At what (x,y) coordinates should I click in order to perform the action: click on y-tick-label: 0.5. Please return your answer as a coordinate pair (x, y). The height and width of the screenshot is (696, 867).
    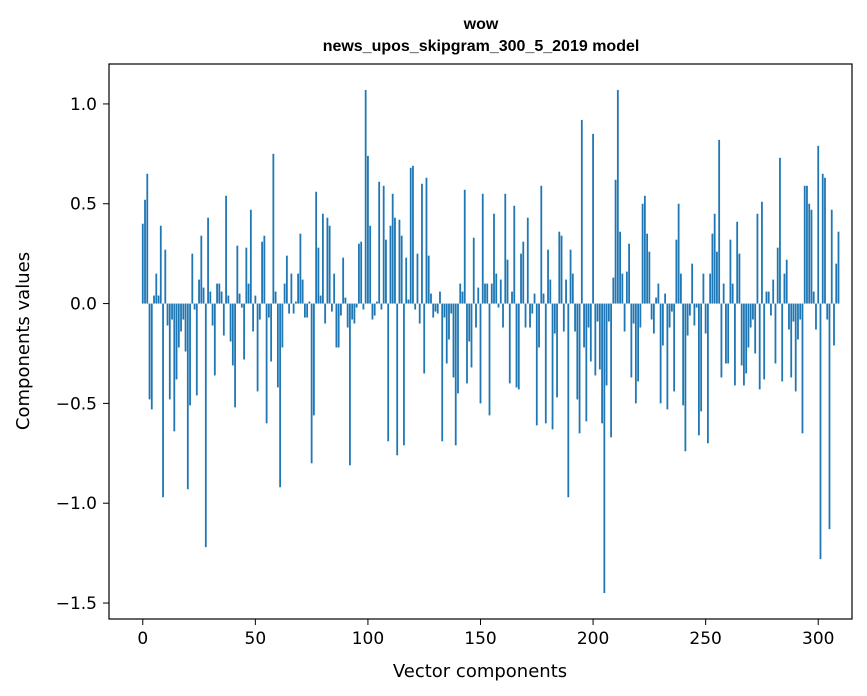
    Looking at the image, I should click on (83, 205).